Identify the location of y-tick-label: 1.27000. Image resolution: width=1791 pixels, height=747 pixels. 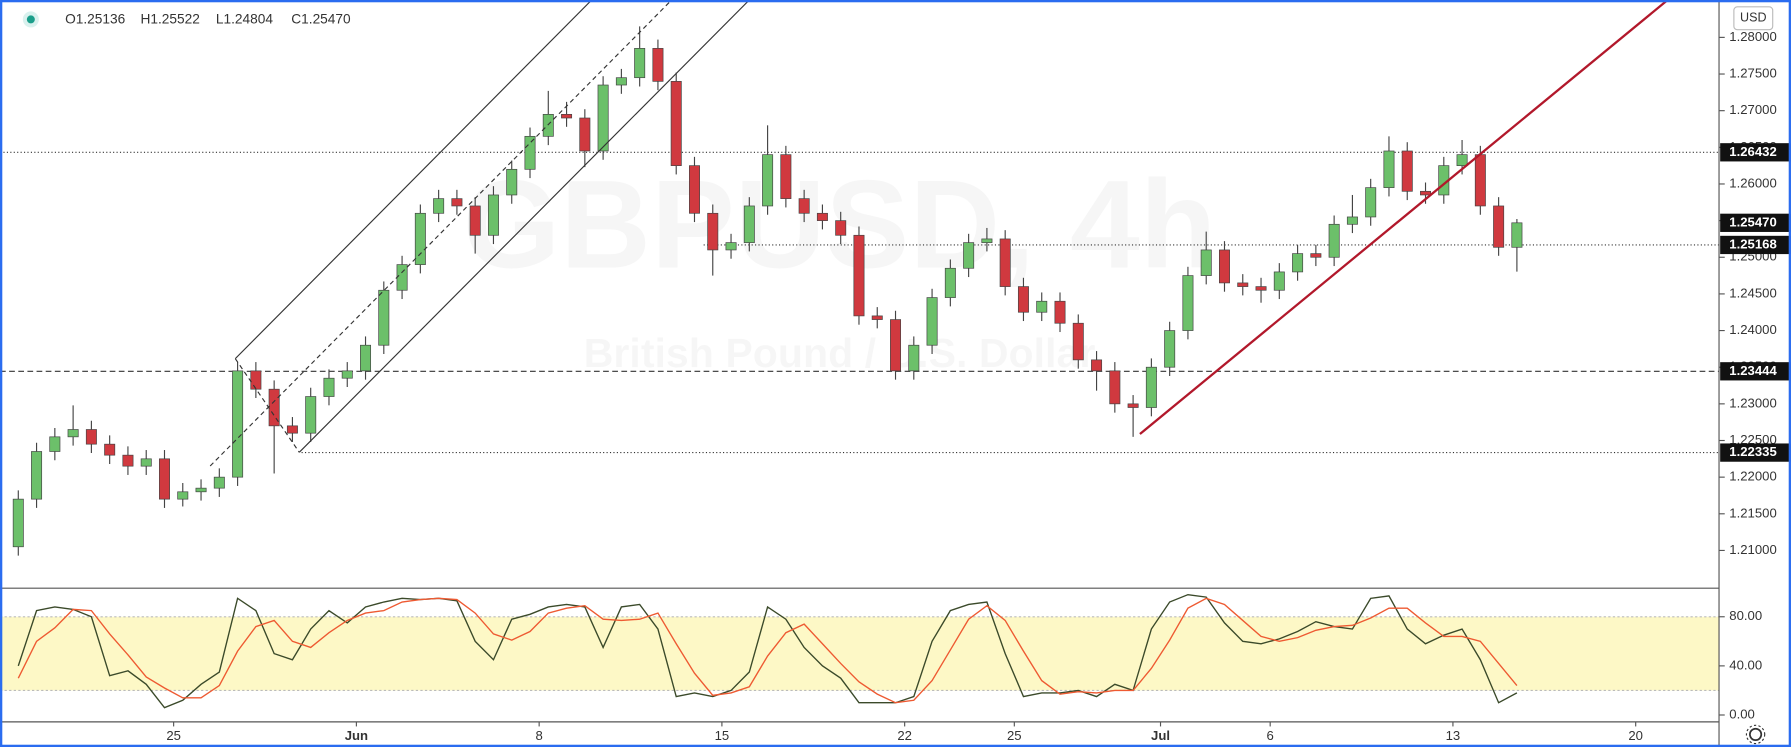
(1752, 109).